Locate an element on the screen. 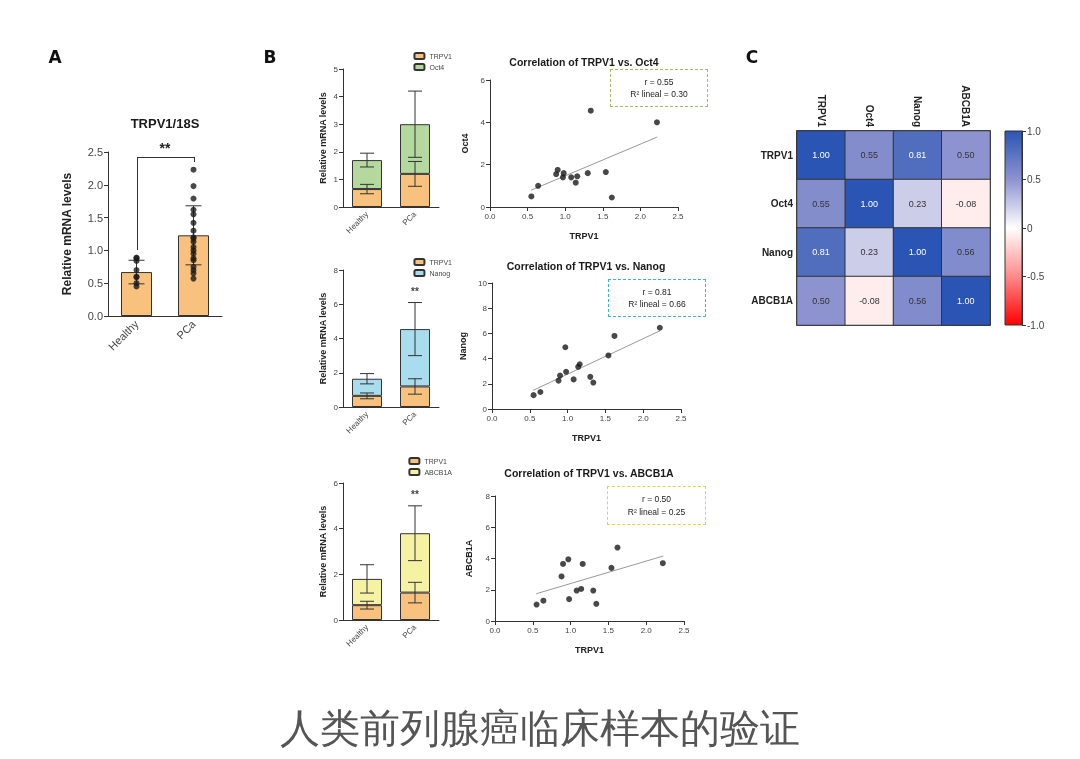 Image resolution: width=1080 pixels, height=759 pixels. text: A is located at coordinates (55, 57).